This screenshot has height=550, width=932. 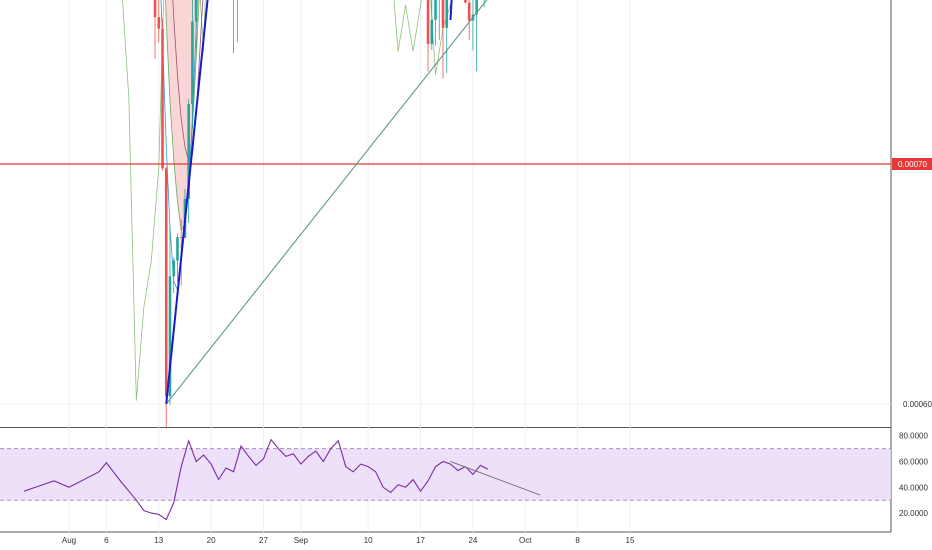 What do you see at coordinates (263, 540) in the screenshot?
I see `date-tick-label: 27` at bounding box center [263, 540].